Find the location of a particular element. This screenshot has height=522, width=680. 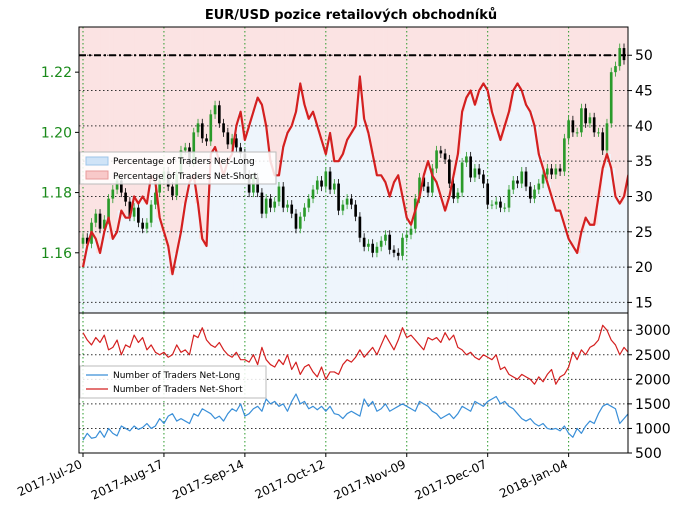

right-axis-tick-label: 25 is located at coordinates (644, 233).